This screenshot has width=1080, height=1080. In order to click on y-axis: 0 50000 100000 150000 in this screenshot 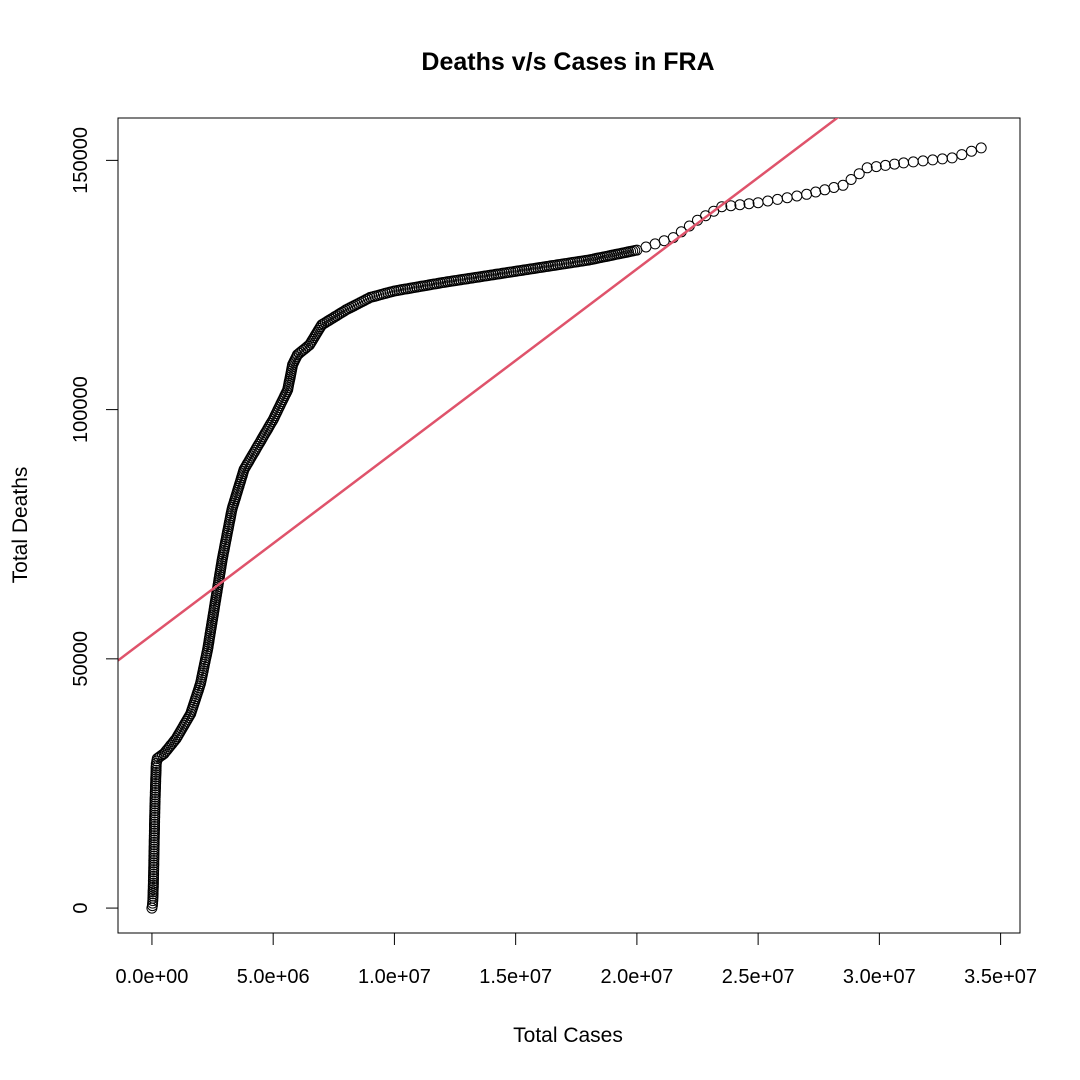, I will do `click(94, 520)`.